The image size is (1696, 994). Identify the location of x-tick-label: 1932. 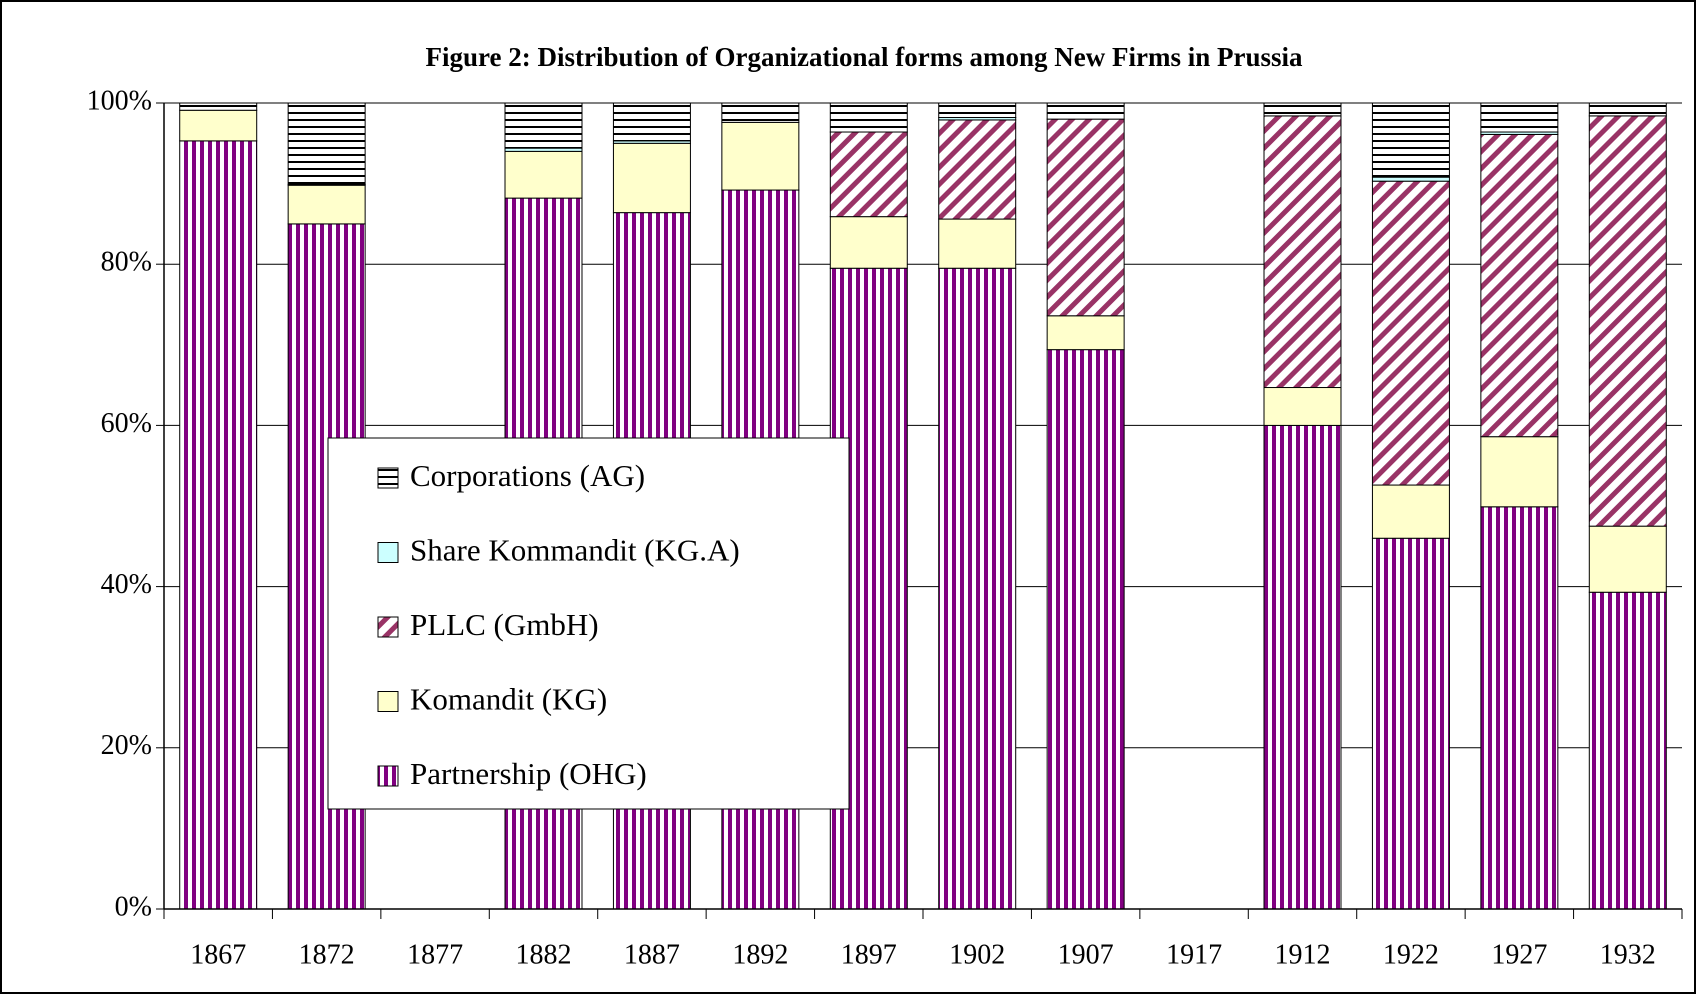
(1628, 954).